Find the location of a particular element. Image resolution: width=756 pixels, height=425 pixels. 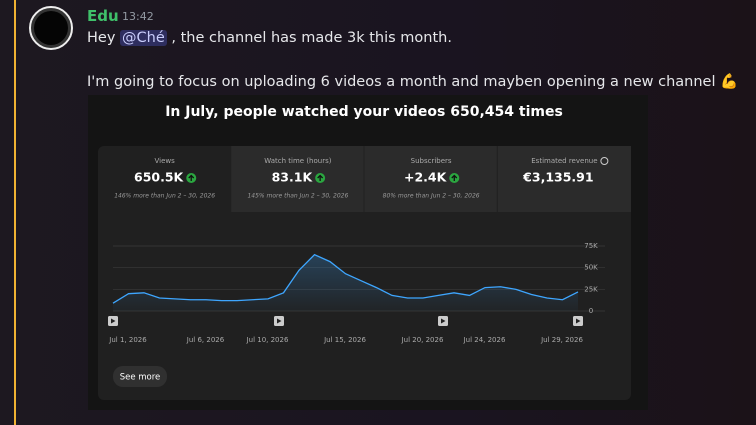

x-tick-label: Jul 15, 2026 is located at coordinates (344, 340).